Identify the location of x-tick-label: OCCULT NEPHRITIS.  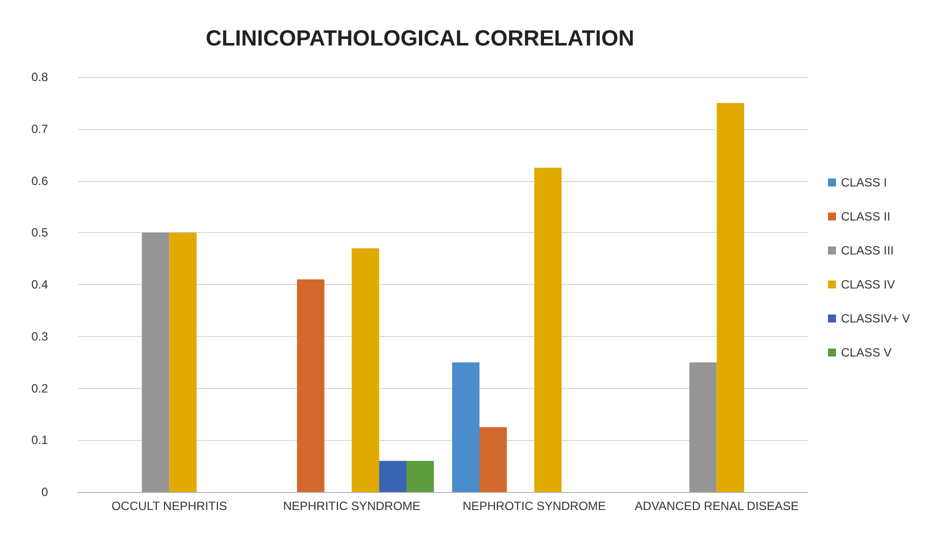
(169, 506).